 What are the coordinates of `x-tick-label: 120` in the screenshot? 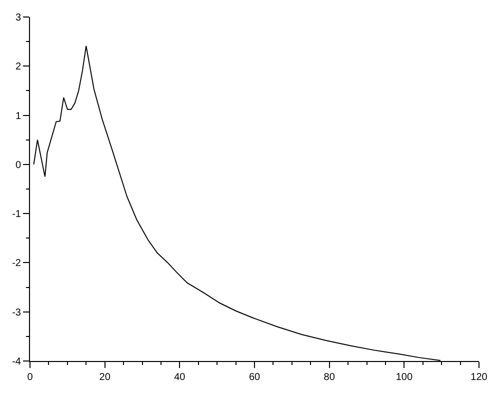 It's located at (479, 377).